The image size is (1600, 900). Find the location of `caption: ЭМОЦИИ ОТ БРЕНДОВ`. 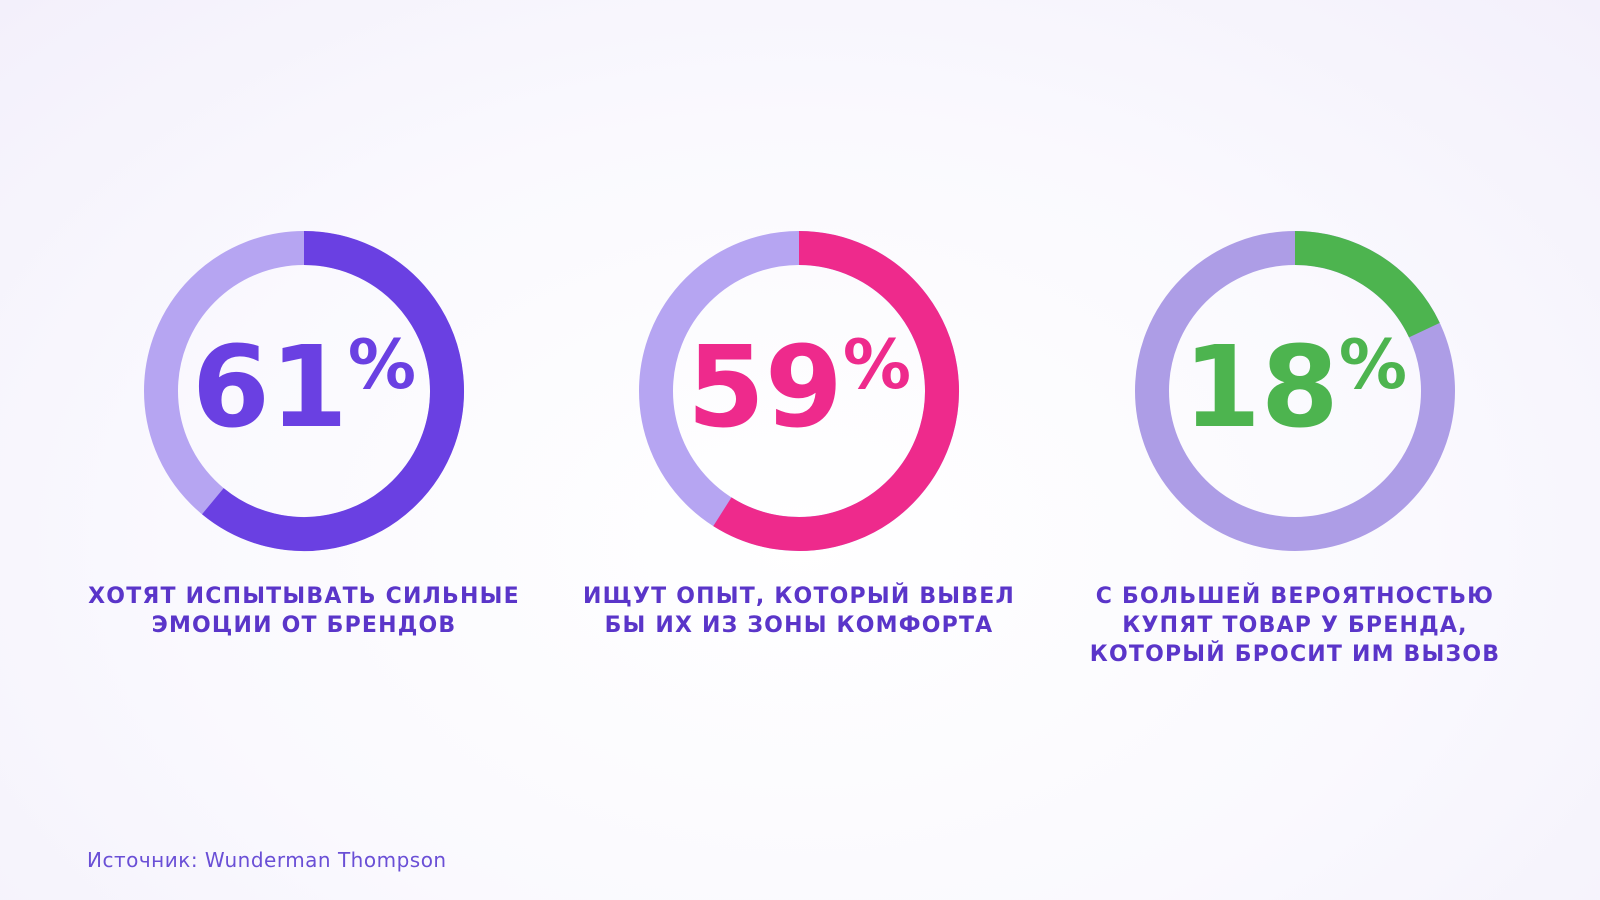

caption: ЭМОЦИИ ОТ БРЕНДОВ is located at coordinates (304, 625).